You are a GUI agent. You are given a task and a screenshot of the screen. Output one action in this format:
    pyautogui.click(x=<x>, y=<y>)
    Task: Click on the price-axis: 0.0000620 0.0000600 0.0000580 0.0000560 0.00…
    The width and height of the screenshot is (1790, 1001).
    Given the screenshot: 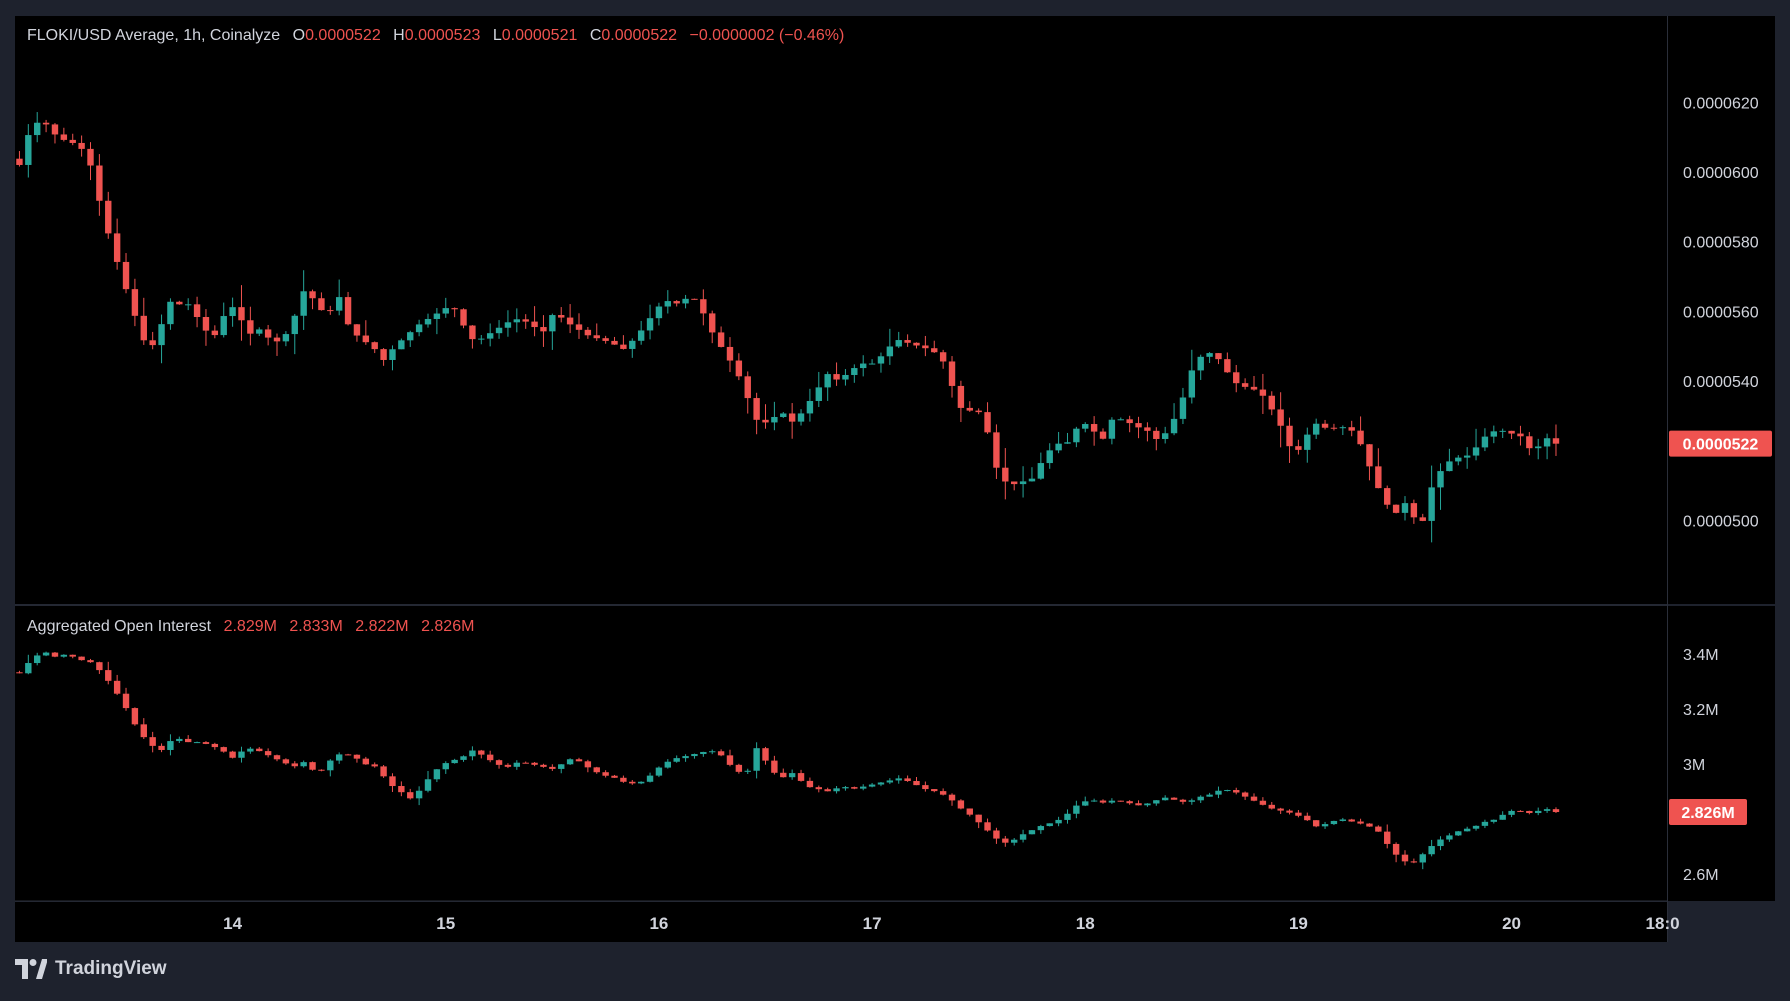 What is the action you would take?
    pyautogui.click(x=1720, y=312)
    